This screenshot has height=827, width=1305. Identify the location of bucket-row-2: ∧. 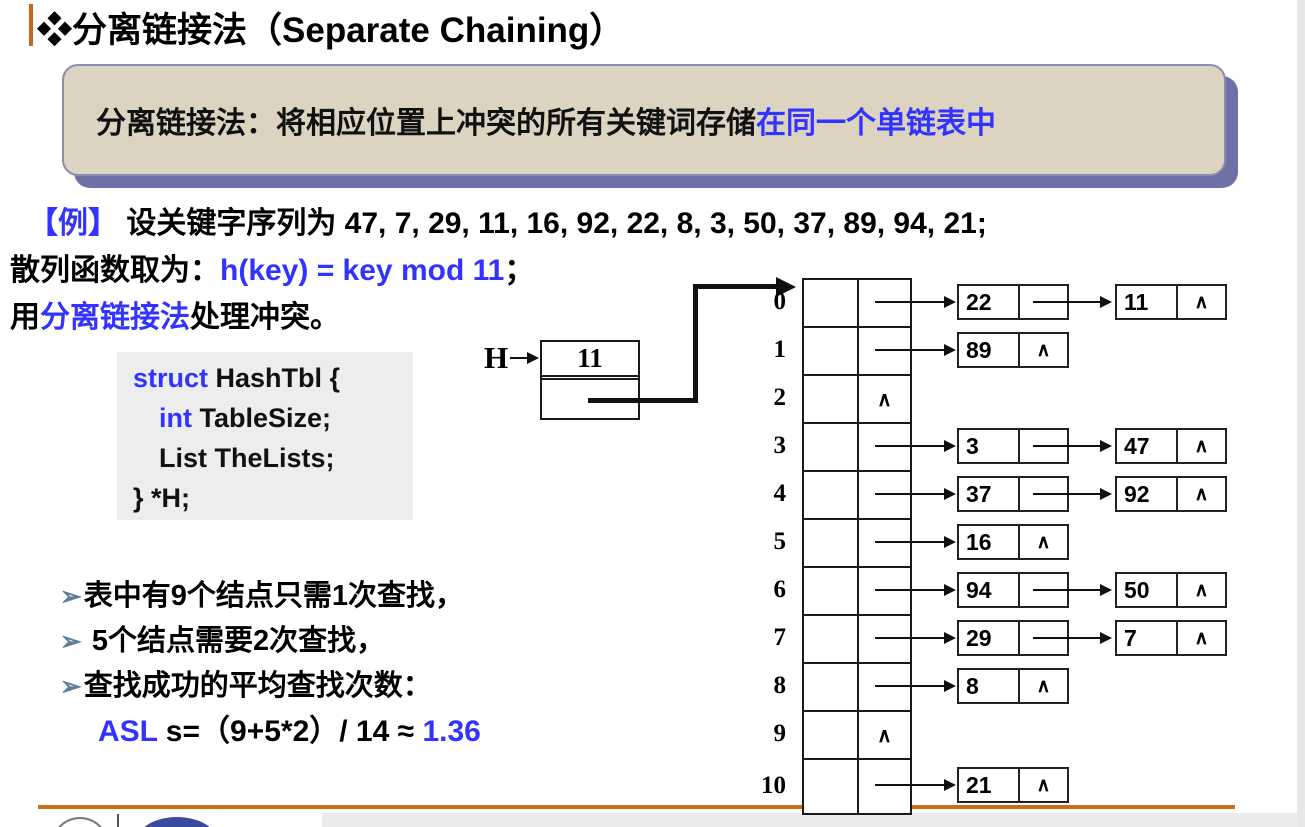
(857, 400).